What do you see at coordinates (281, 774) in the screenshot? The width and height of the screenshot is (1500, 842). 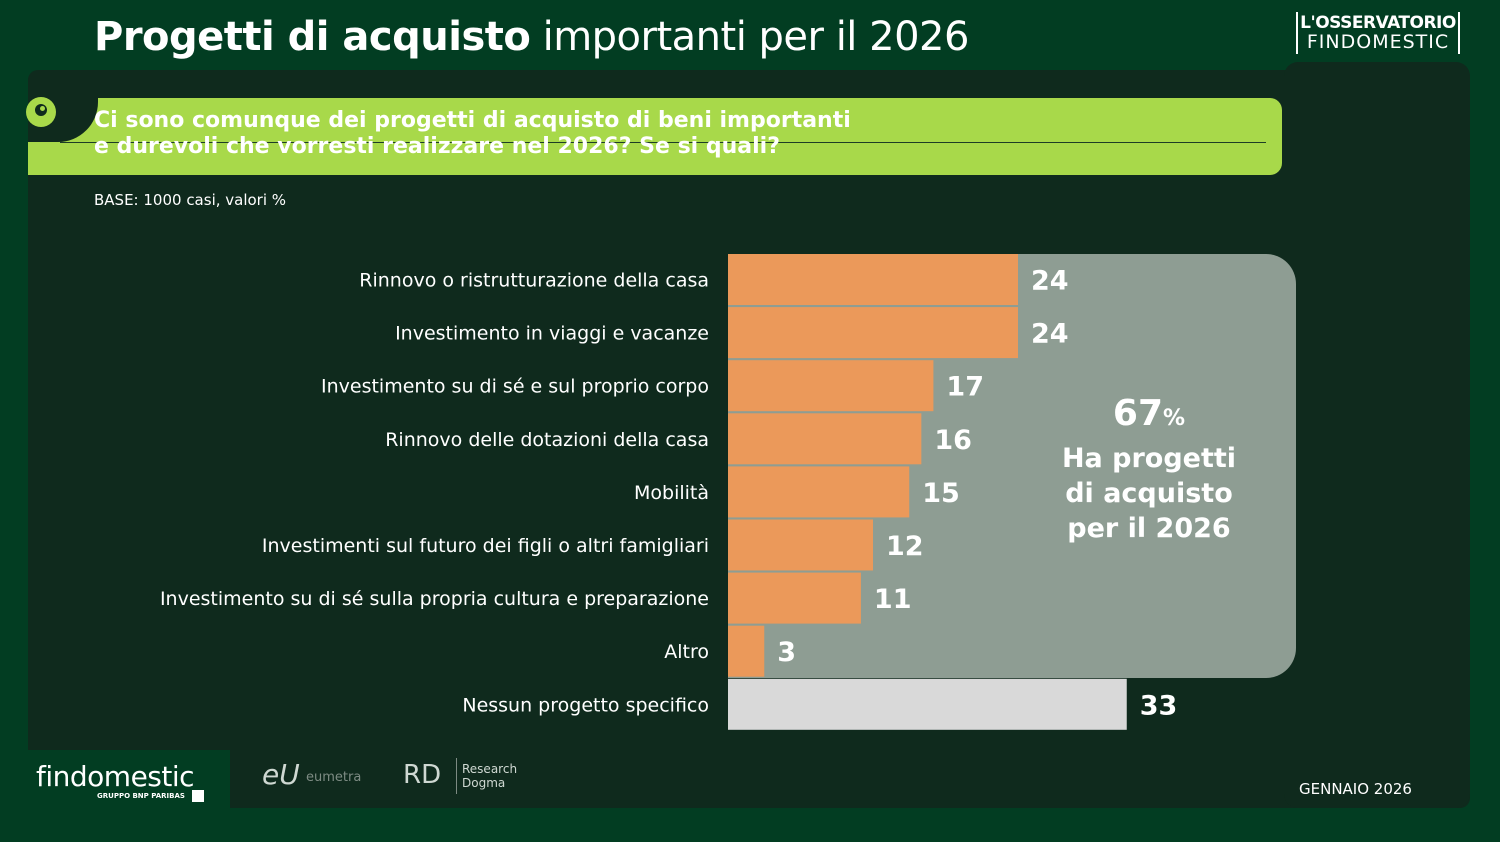 I see `eumetra-logo-mark: eU` at bounding box center [281, 774].